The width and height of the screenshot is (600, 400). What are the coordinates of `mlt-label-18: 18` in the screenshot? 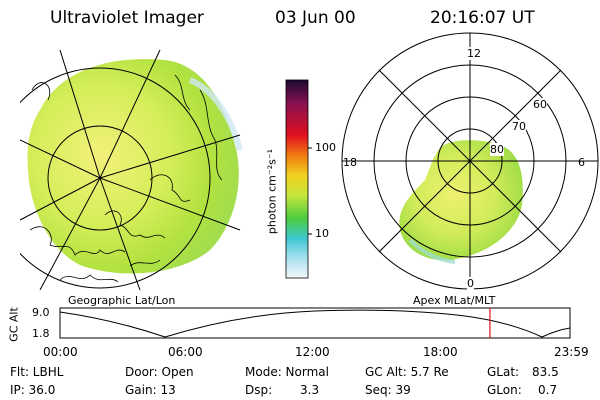 It's located at (350, 162).